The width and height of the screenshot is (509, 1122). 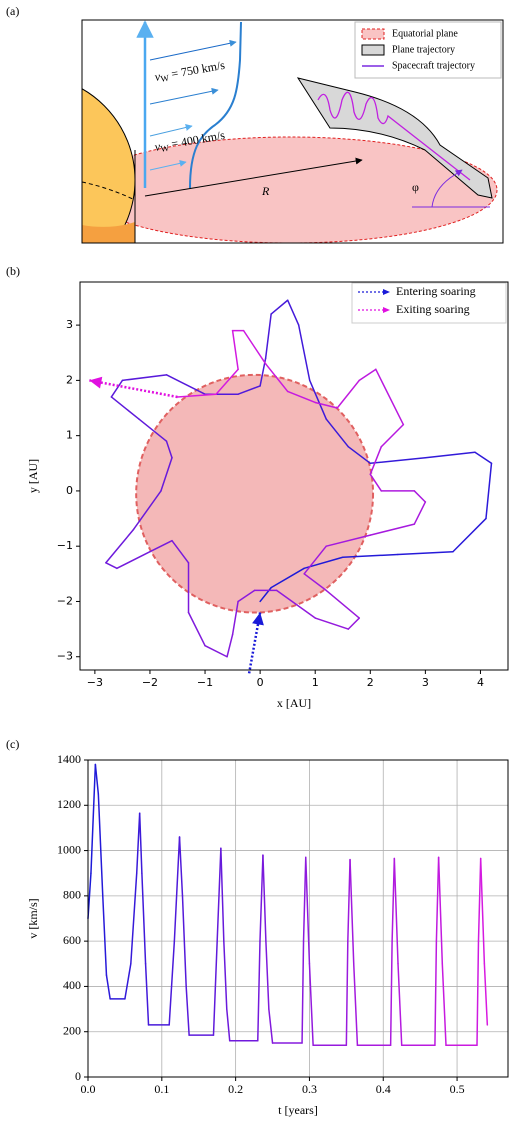 What do you see at coordinates (69, 490) in the screenshot?
I see `y-tick-label: 0` at bounding box center [69, 490].